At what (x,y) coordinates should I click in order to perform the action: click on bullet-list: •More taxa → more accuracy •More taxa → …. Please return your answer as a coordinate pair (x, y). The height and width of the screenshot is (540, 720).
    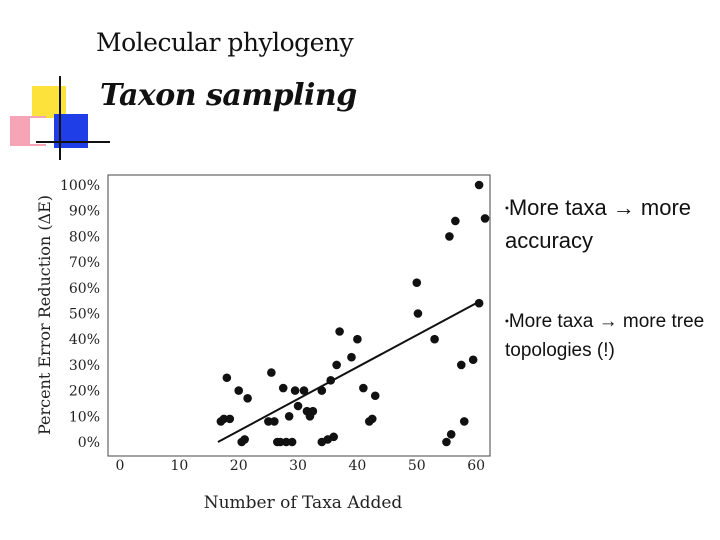
    Looking at the image, I should click on (610, 278).